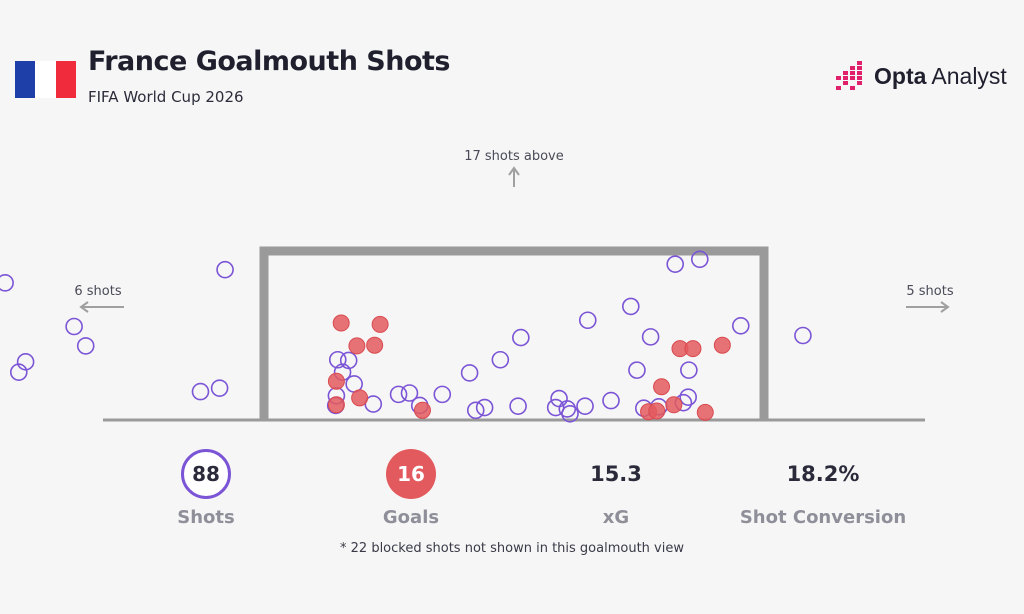  I want to click on brand-name-opta: Opta, so click(900, 75).